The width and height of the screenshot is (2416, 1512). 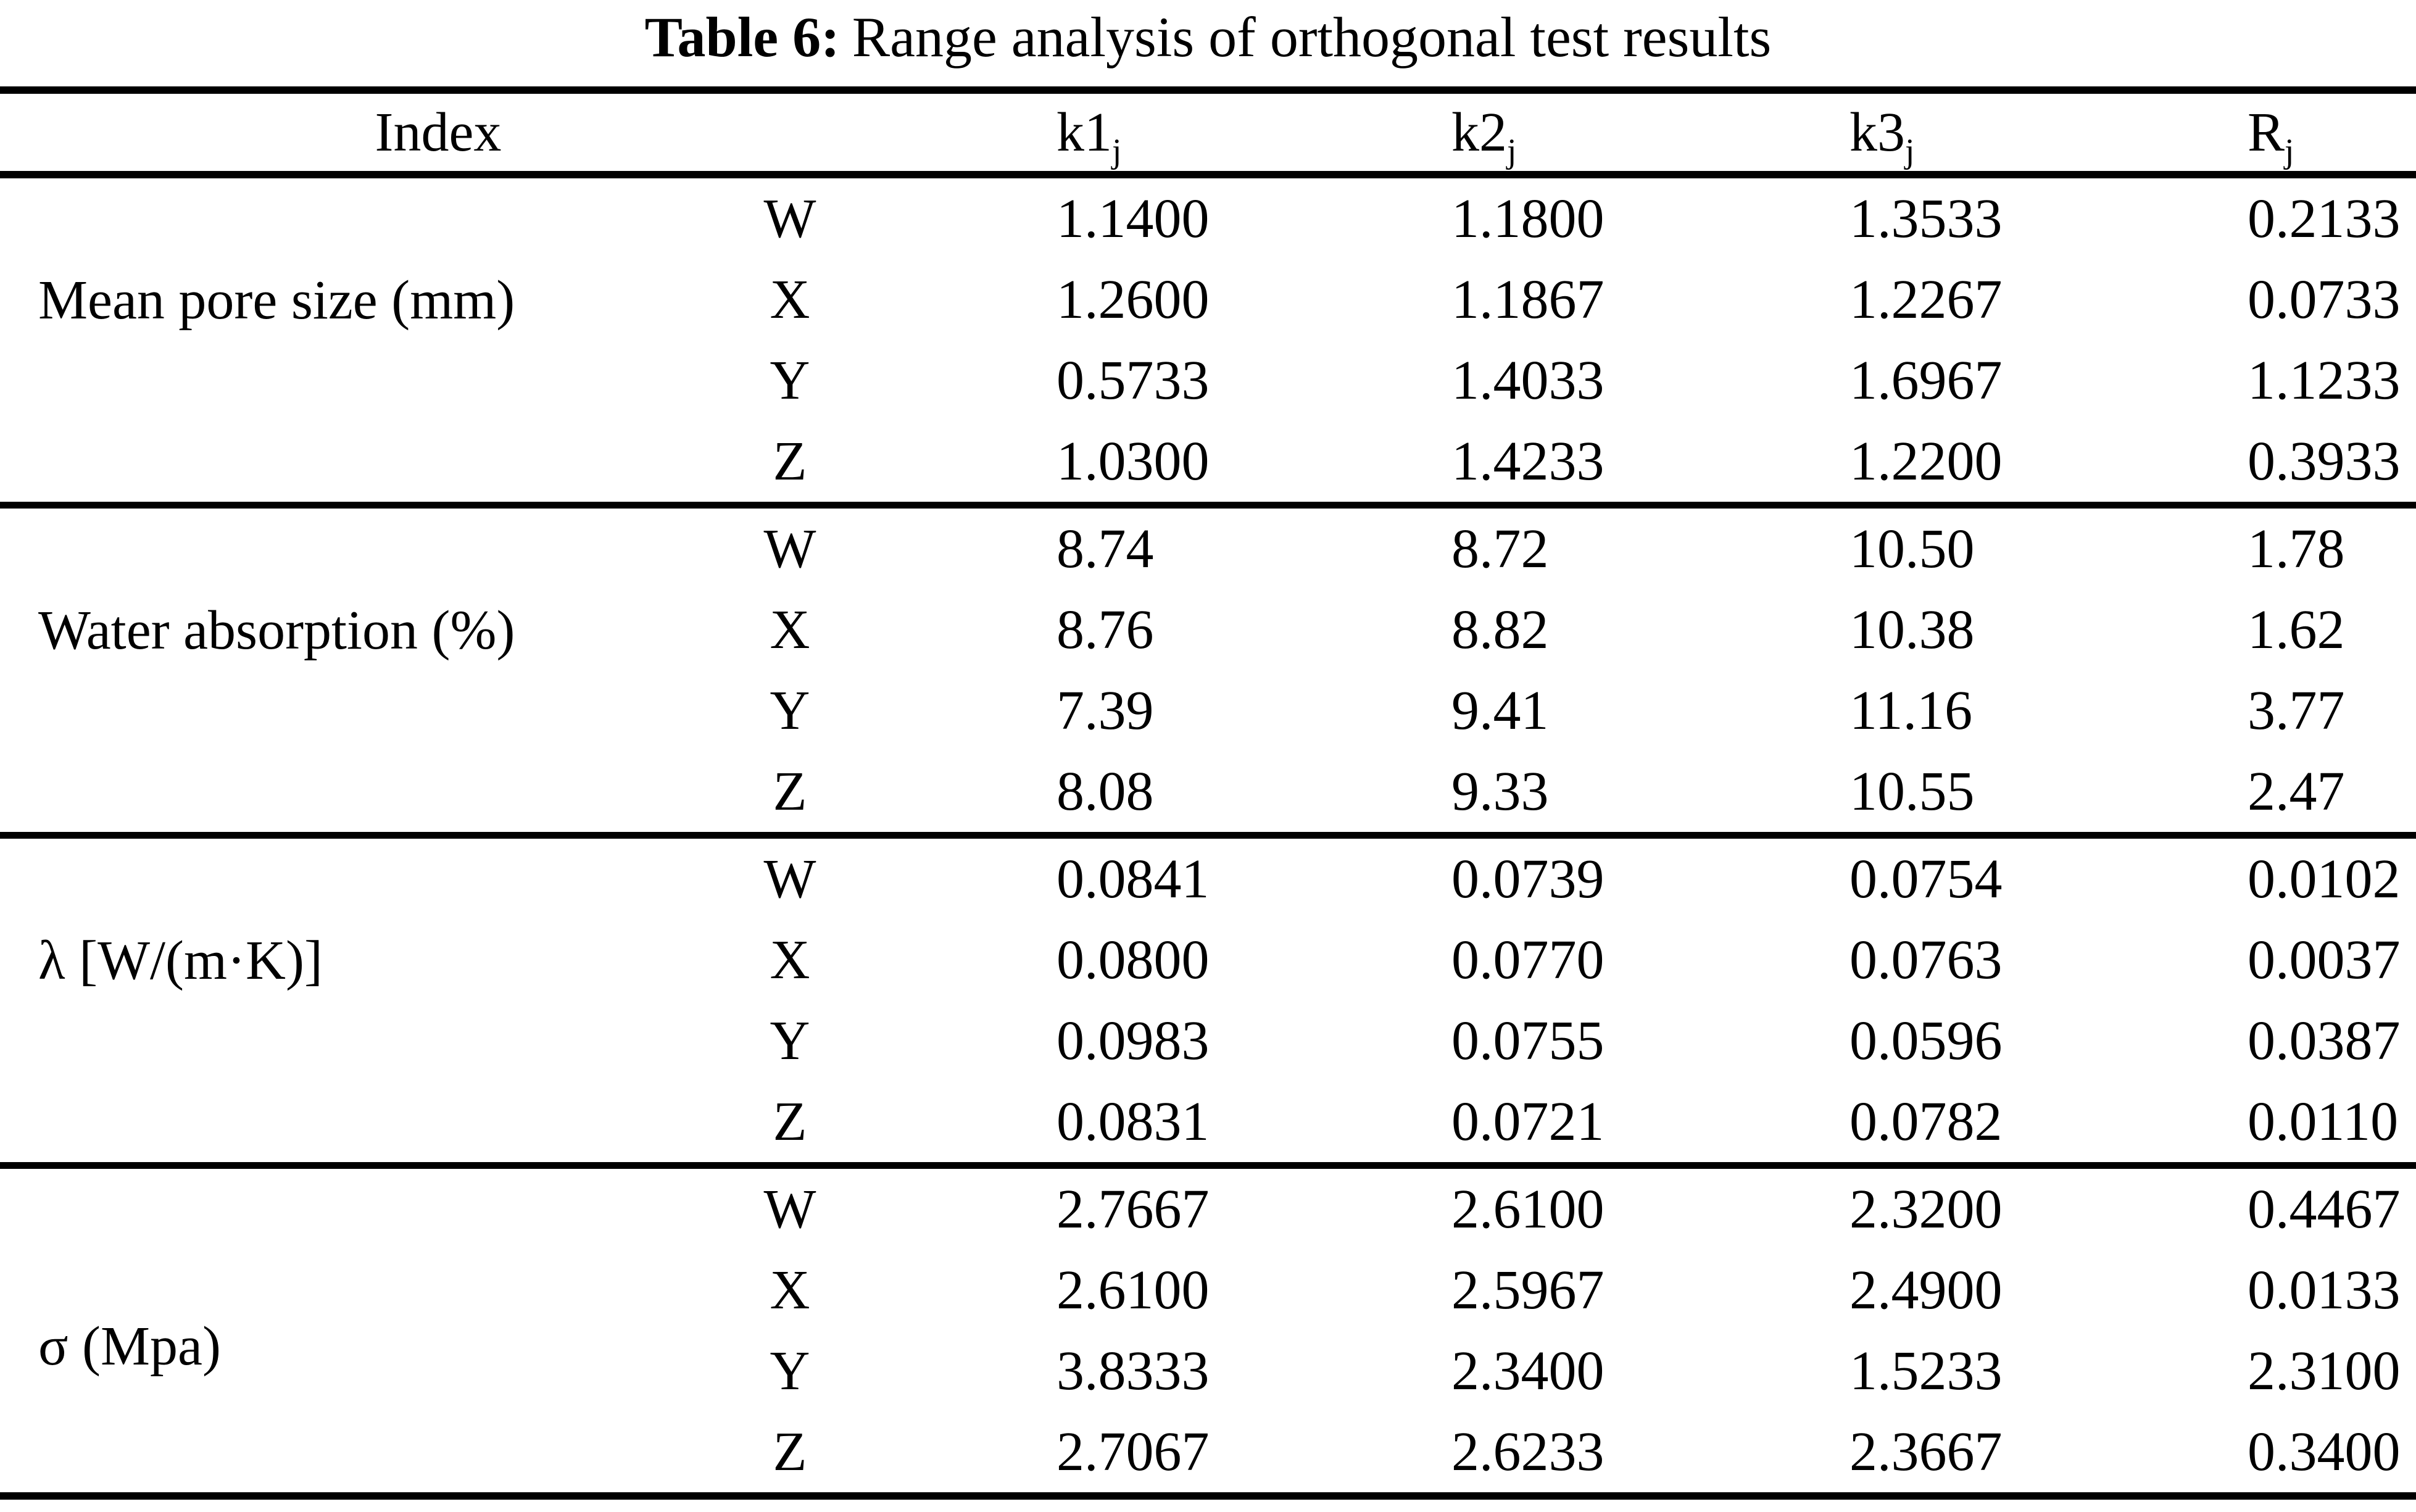 What do you see at coordinates (1528, 218) in the screenshot?
I see `value-cell: 1.1800` at bounding box center [1528, 218].